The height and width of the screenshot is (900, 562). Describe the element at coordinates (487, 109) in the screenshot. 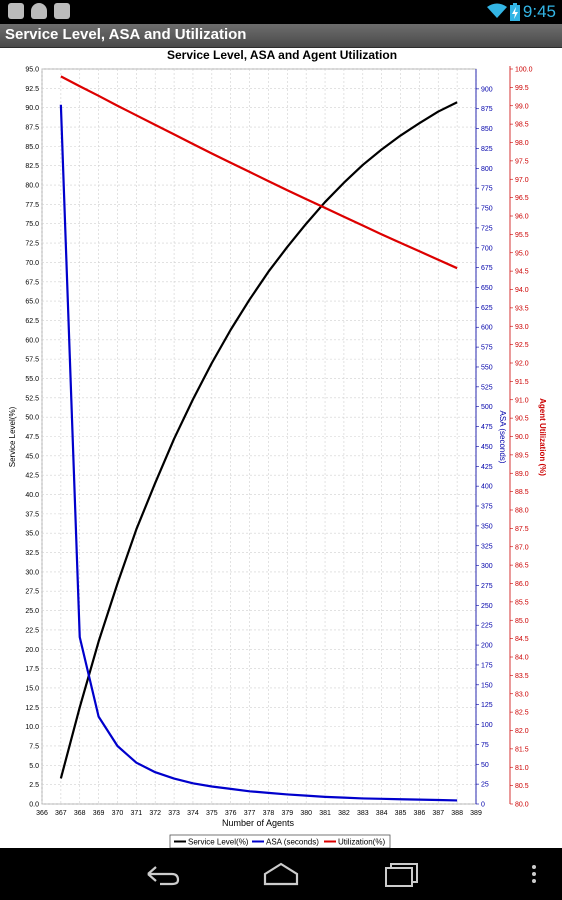

I see `asa-tick-label: 875` at that location.